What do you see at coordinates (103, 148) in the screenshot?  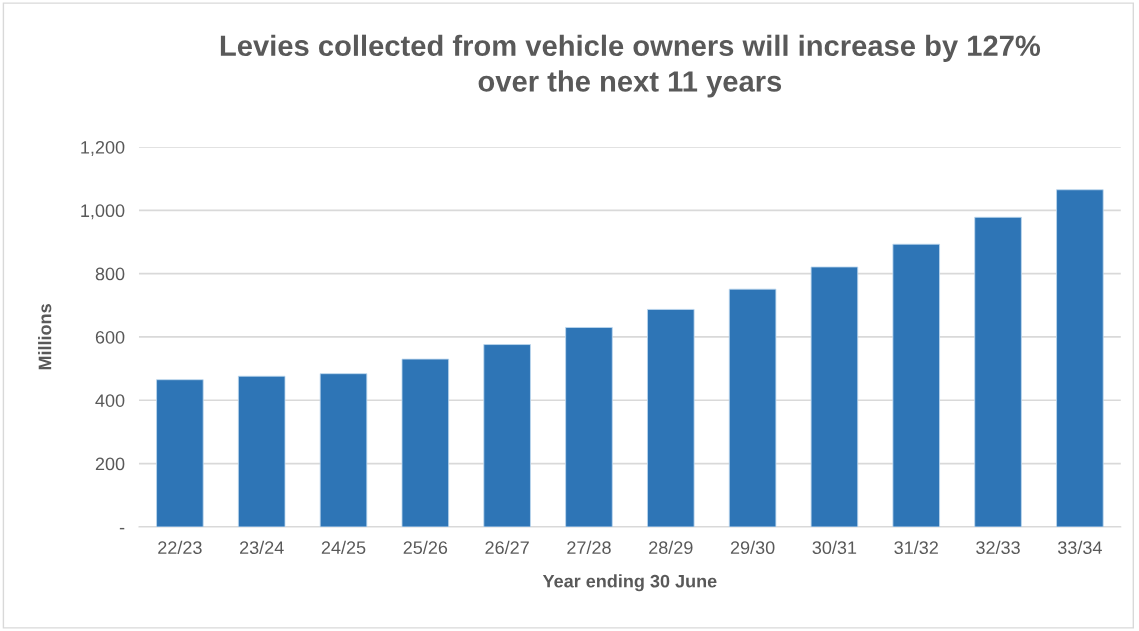 I see `y-tick-label: 1,200` at bounding box center [103, 148].